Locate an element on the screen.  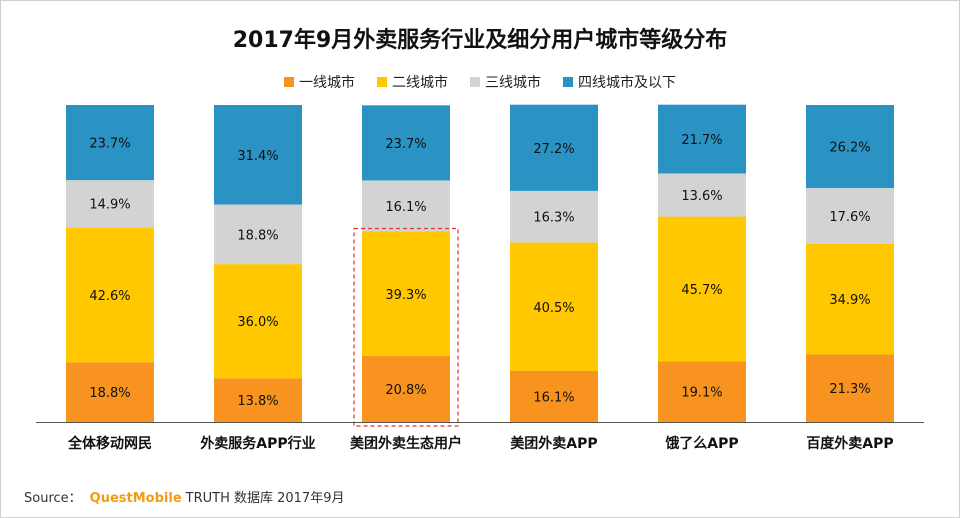
data-label: 20.8% is located at coordinates (405, 390).